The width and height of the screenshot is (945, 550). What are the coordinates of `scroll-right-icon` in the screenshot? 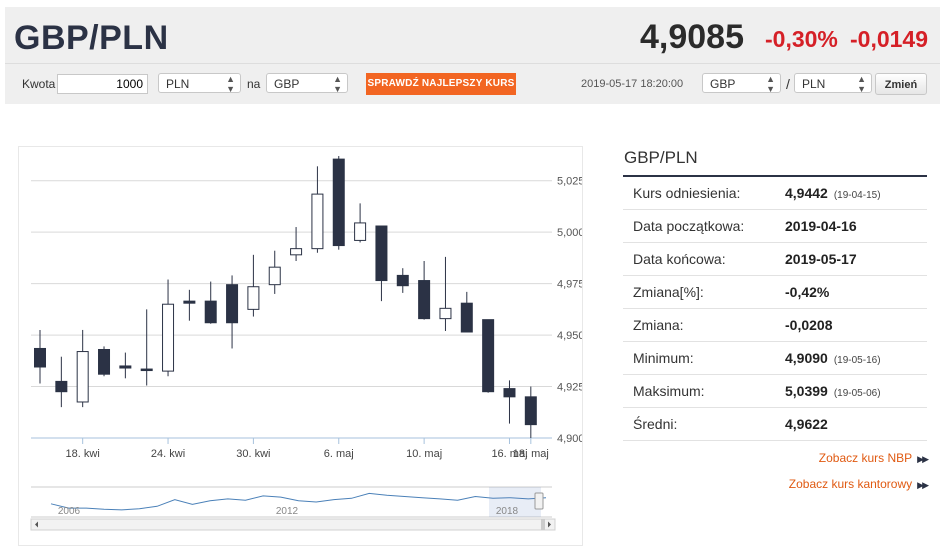 It's located at (549, 524).